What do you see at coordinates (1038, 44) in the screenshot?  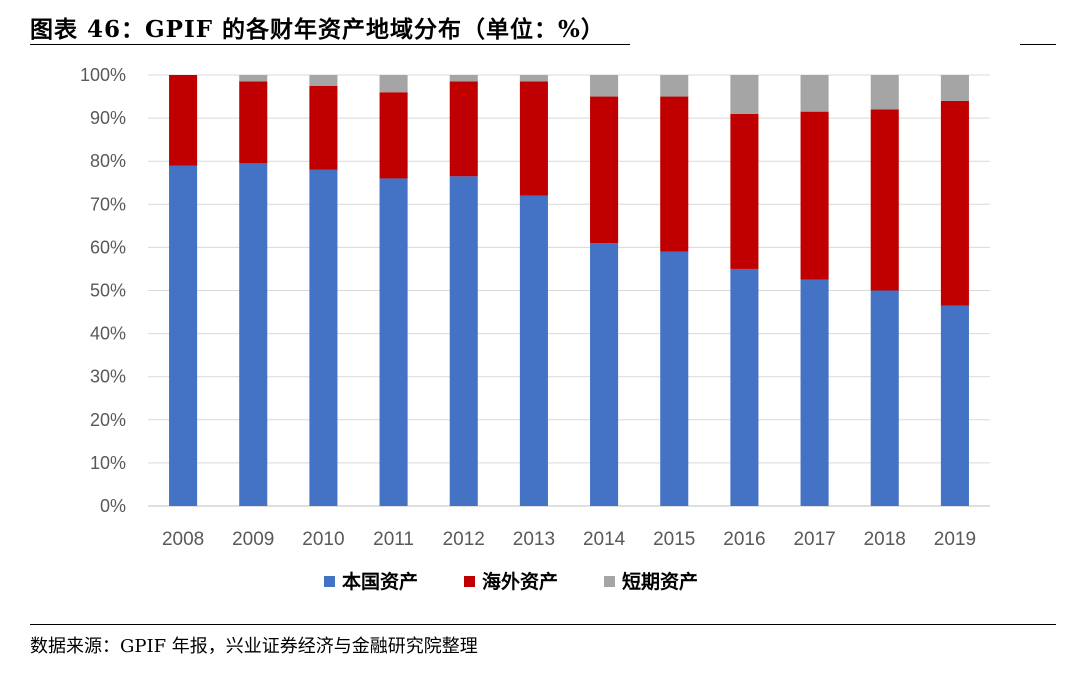 I see `title-rule-right` at bounding box center [1038, 44].